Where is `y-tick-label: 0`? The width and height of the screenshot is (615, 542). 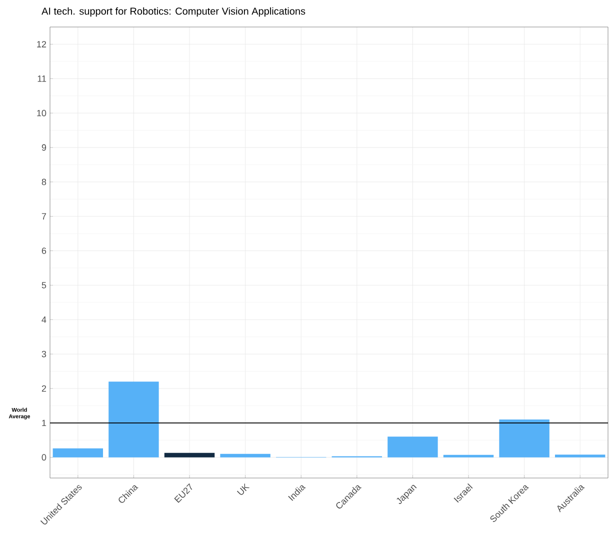 y-tick-label: 0 is located at coordinates (44, 457).